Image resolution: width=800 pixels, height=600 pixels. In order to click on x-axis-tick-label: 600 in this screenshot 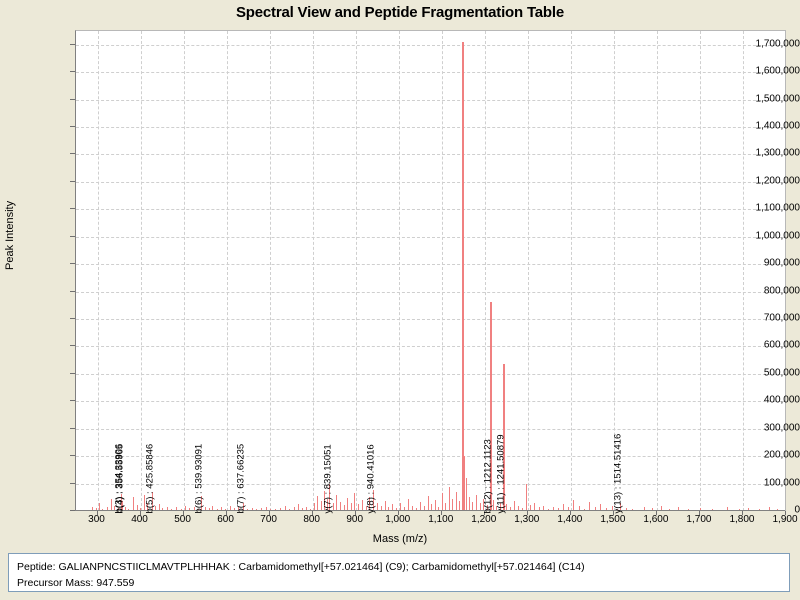, I will do `click(225, 519)`.